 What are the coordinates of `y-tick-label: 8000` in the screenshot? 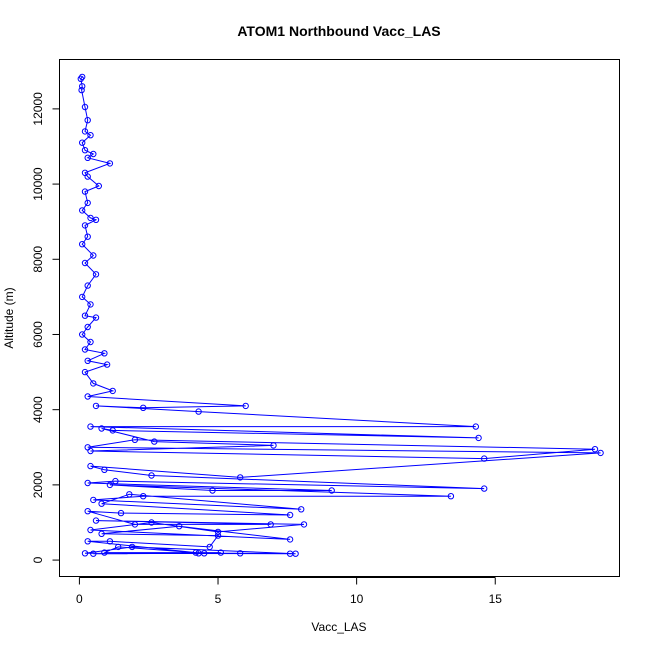 It's located at (38, 259).